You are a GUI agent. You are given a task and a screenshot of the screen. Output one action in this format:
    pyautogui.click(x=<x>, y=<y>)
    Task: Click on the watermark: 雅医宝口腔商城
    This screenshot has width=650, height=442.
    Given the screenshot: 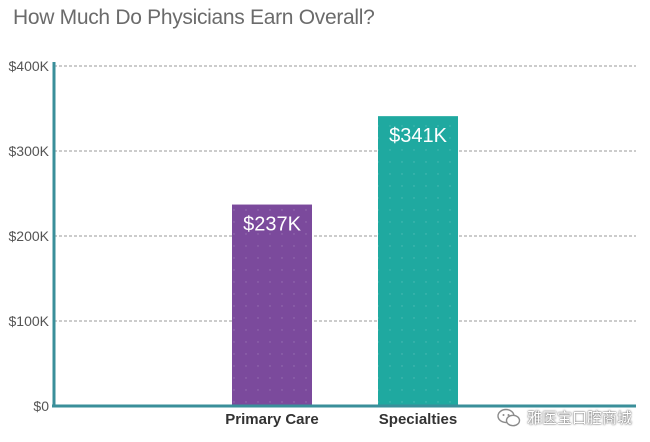 What is the action you would take?
    pyautogui.click(x=564, y=417)
    